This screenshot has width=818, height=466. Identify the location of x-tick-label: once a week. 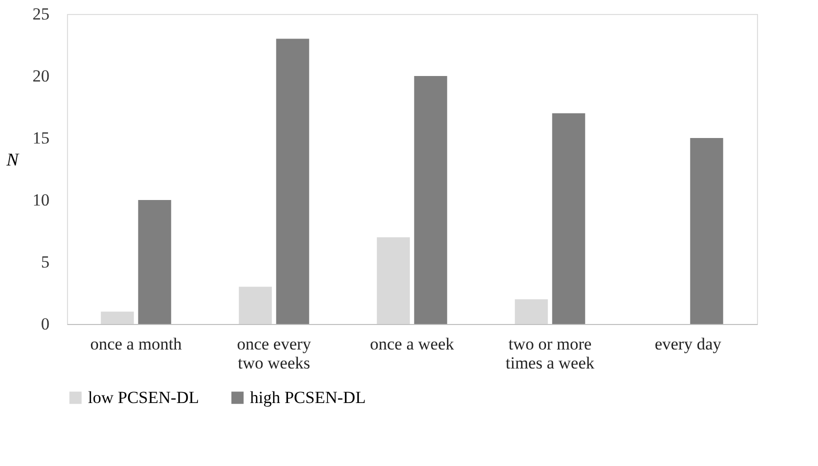
(412, 344).